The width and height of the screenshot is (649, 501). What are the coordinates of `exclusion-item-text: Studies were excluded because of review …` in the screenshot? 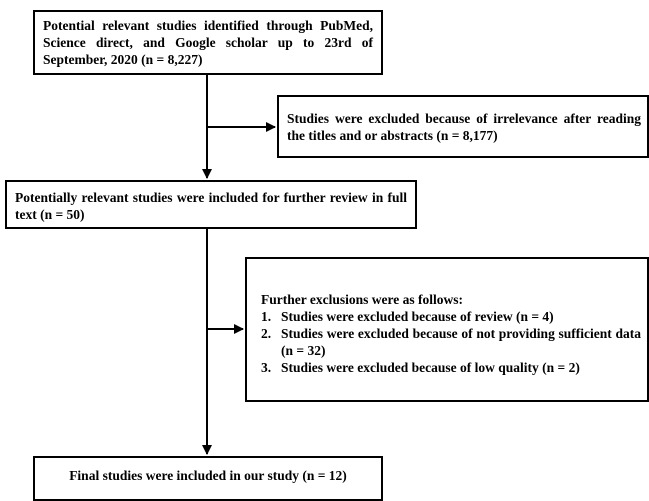 It's located at (417, 316).